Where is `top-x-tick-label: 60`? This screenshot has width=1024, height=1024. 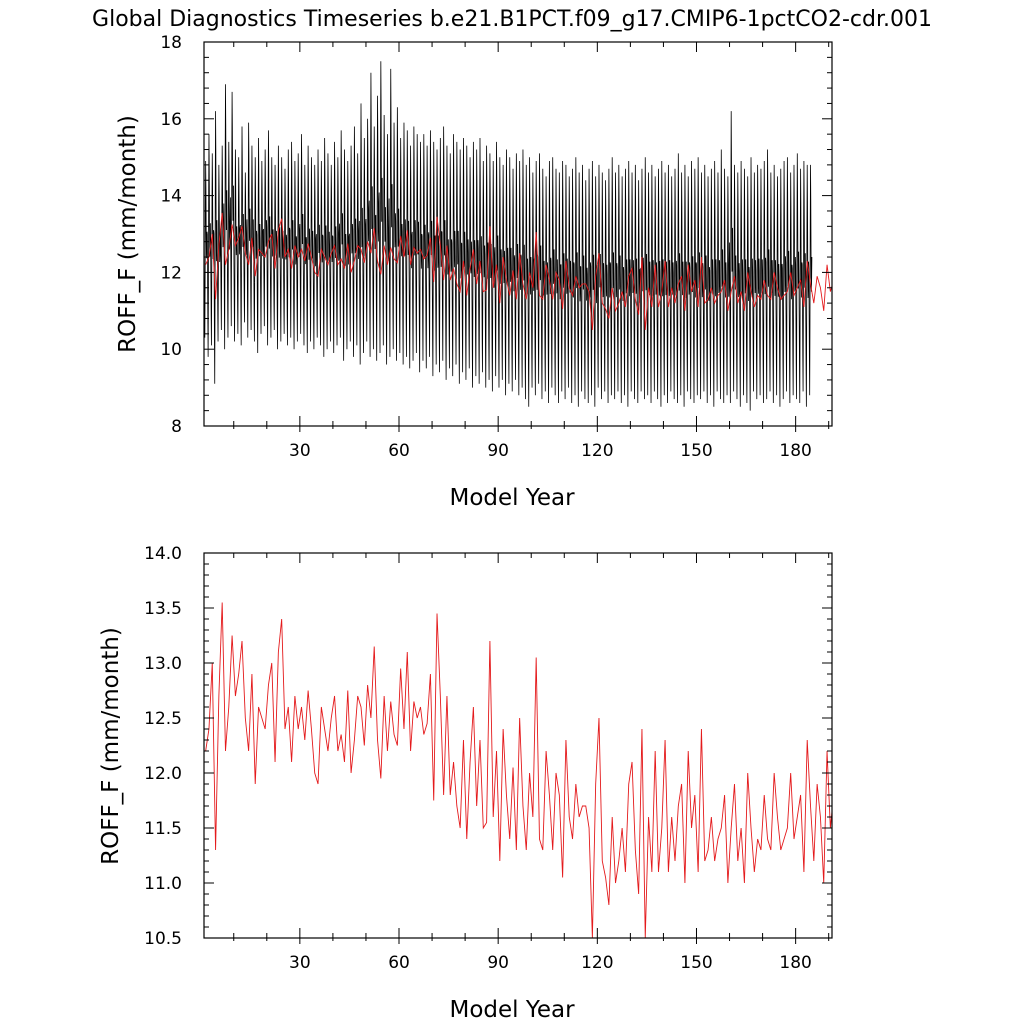
top-x-tick-label: 60 is located at coordinates (399, 451).